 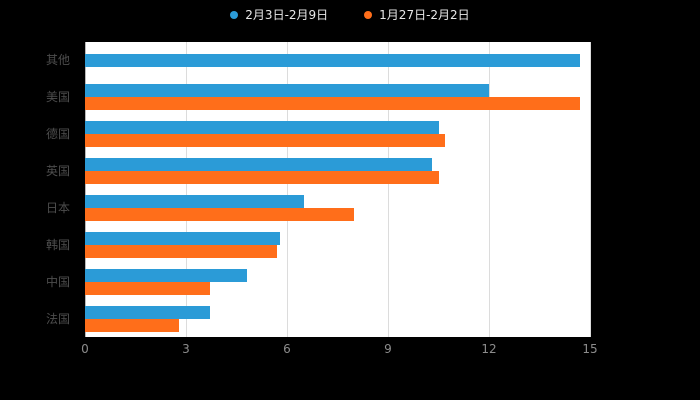 What do you see at coordinates (287, 349) in the screenshot?
I see `x-tick-label: 6` at bounding box center [287, 349].